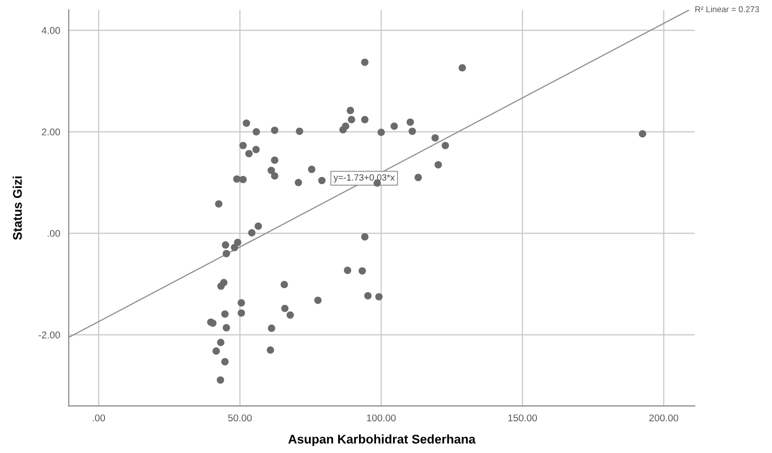  I want to click on x-tick-label: .00, so click(99, 418).